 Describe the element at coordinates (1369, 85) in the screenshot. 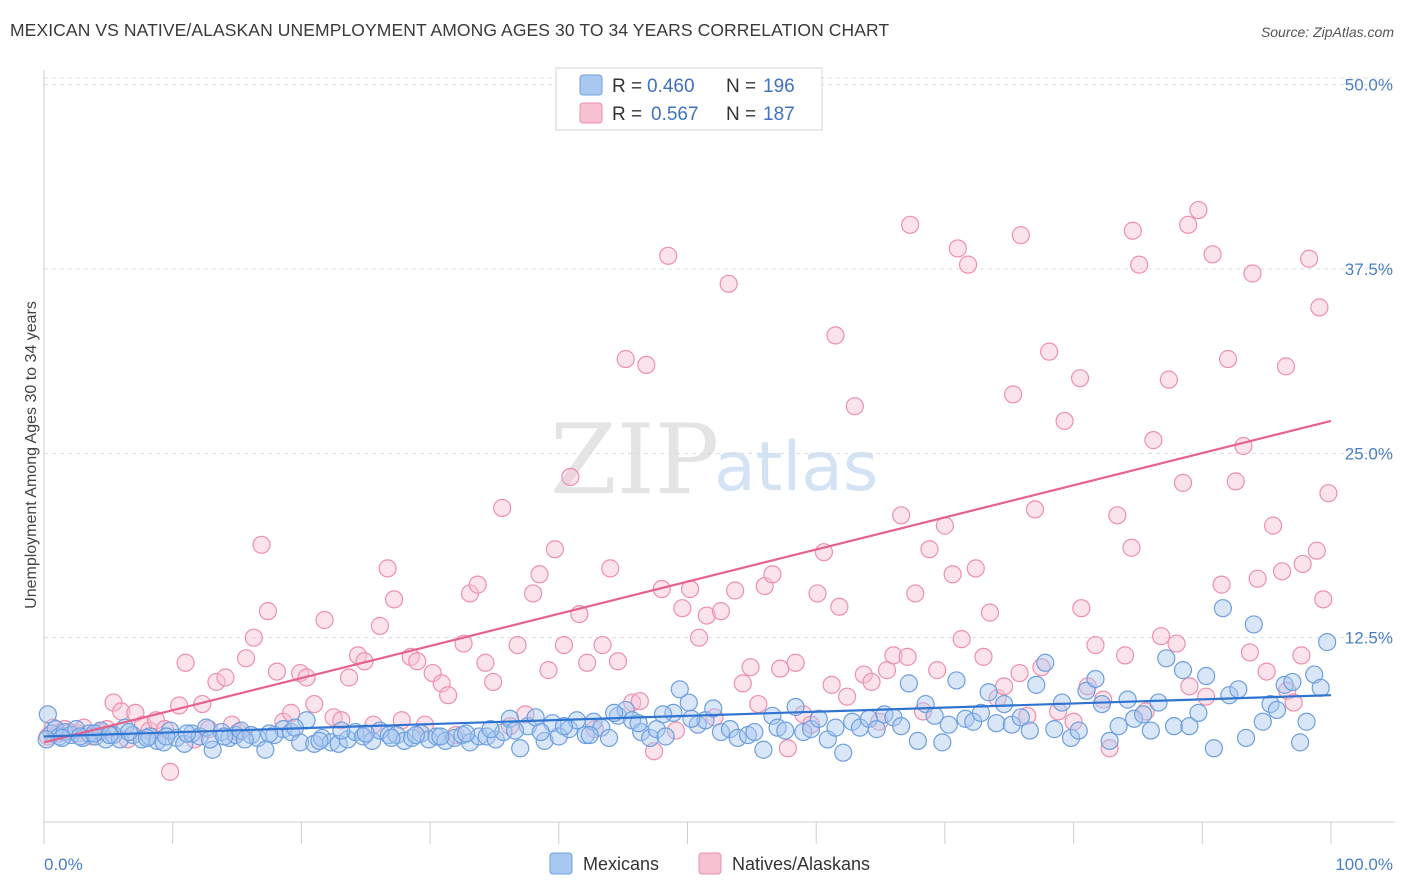

I see `y-tick-label-3: 50.0%` at that location.